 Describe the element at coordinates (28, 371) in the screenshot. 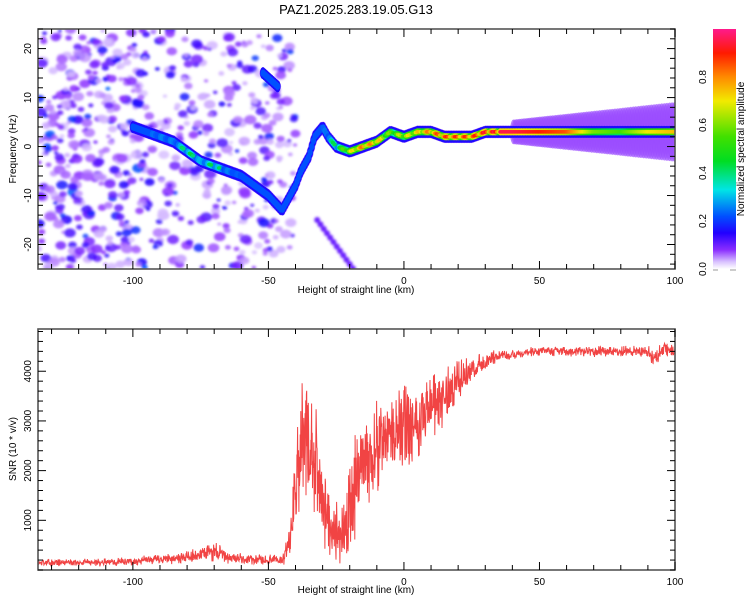

I see `snr-y-tick-label: 4000` at that location.